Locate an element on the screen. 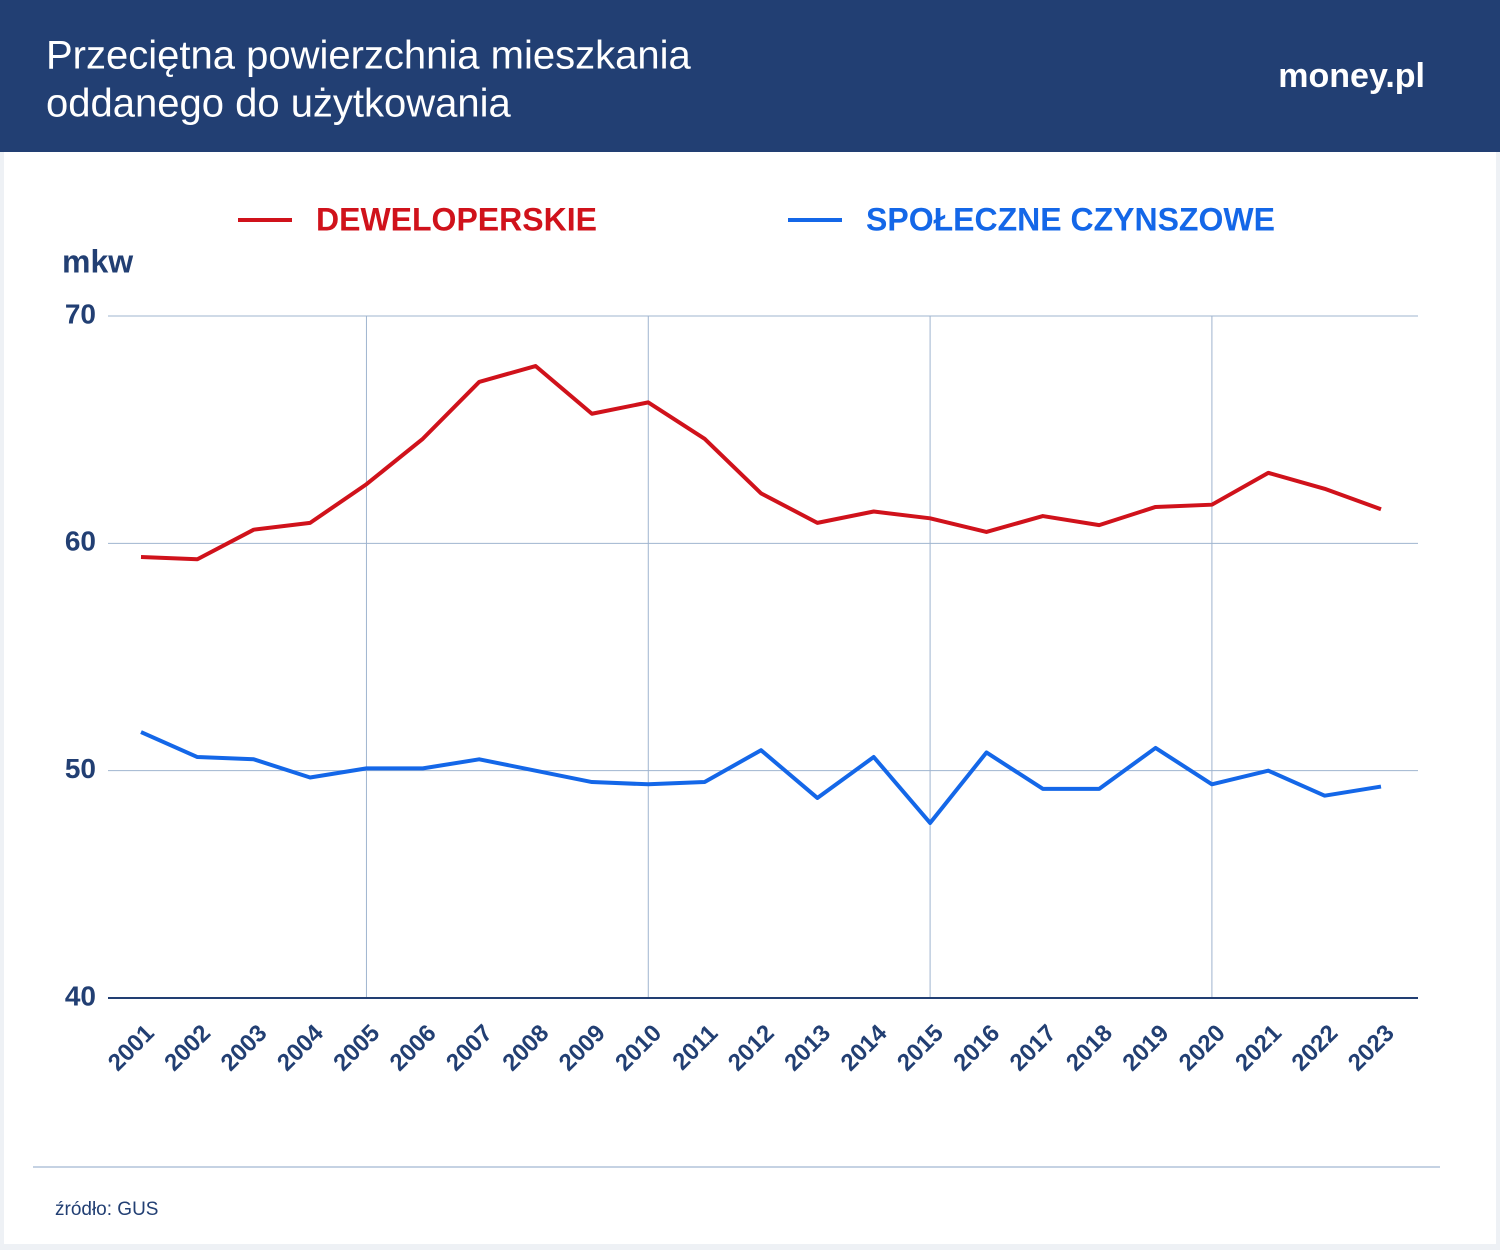 The height and width of the screenshot is (1250, 1500). title: oddanego do użytkowania is located at coordinates (279, 104).